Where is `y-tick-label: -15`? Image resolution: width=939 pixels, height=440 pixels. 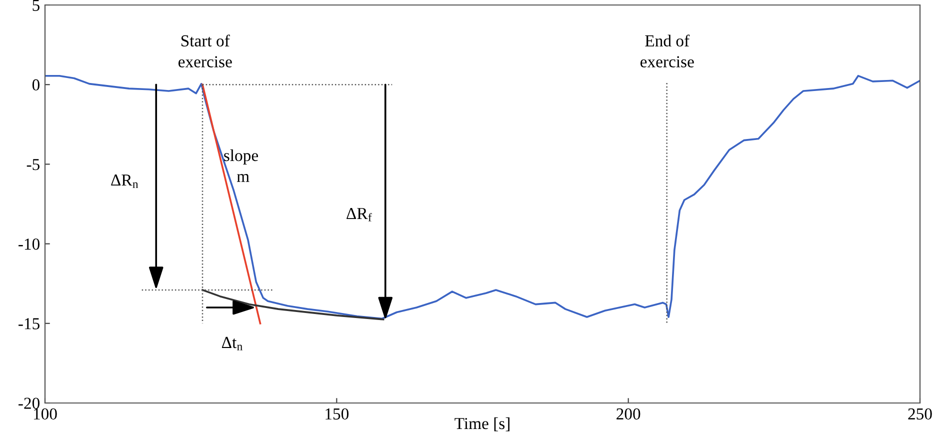 y-tick-label: -15 is located at coordinates (29, 324).